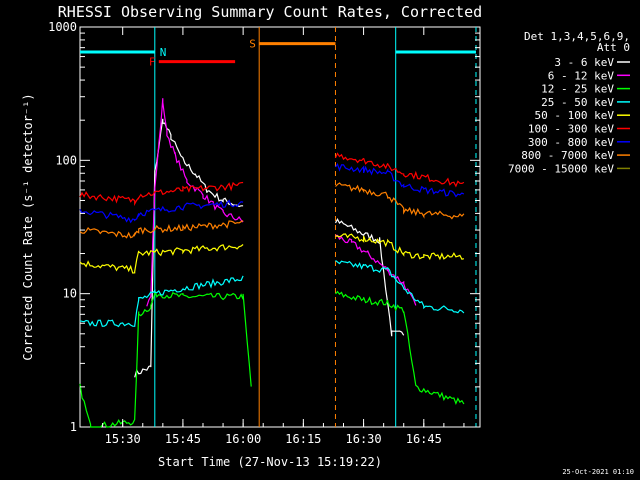  What do you see at coordinates (270, 462) in the screenshot?
I see `x-axis-label: Start Time (27-Nov-13 15:19:22)` at bounding box center [270, 462].